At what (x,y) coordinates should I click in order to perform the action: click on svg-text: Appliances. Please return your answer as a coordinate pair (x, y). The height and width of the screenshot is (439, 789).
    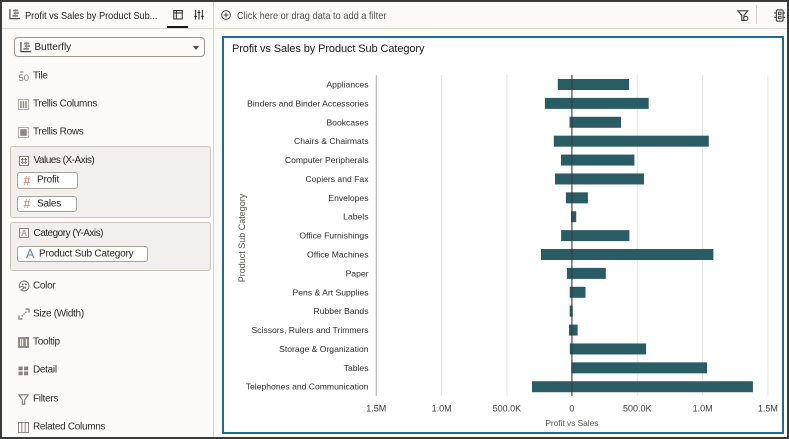
    Looking at the image, I should click on (347, 85).